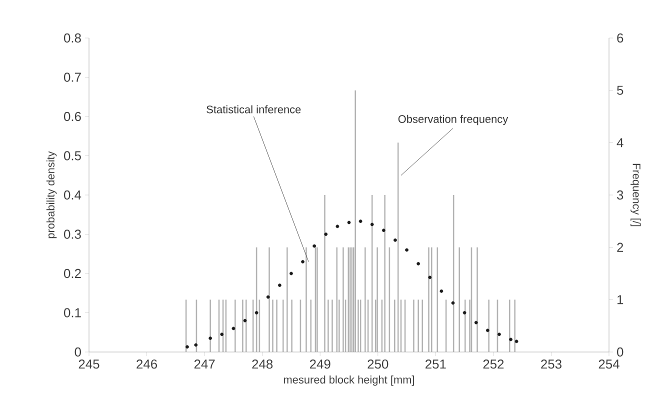 Image resolution: width=671 pixels, height=410 pixels. I want to click on x-tick-label: 249, so click(320, 364).